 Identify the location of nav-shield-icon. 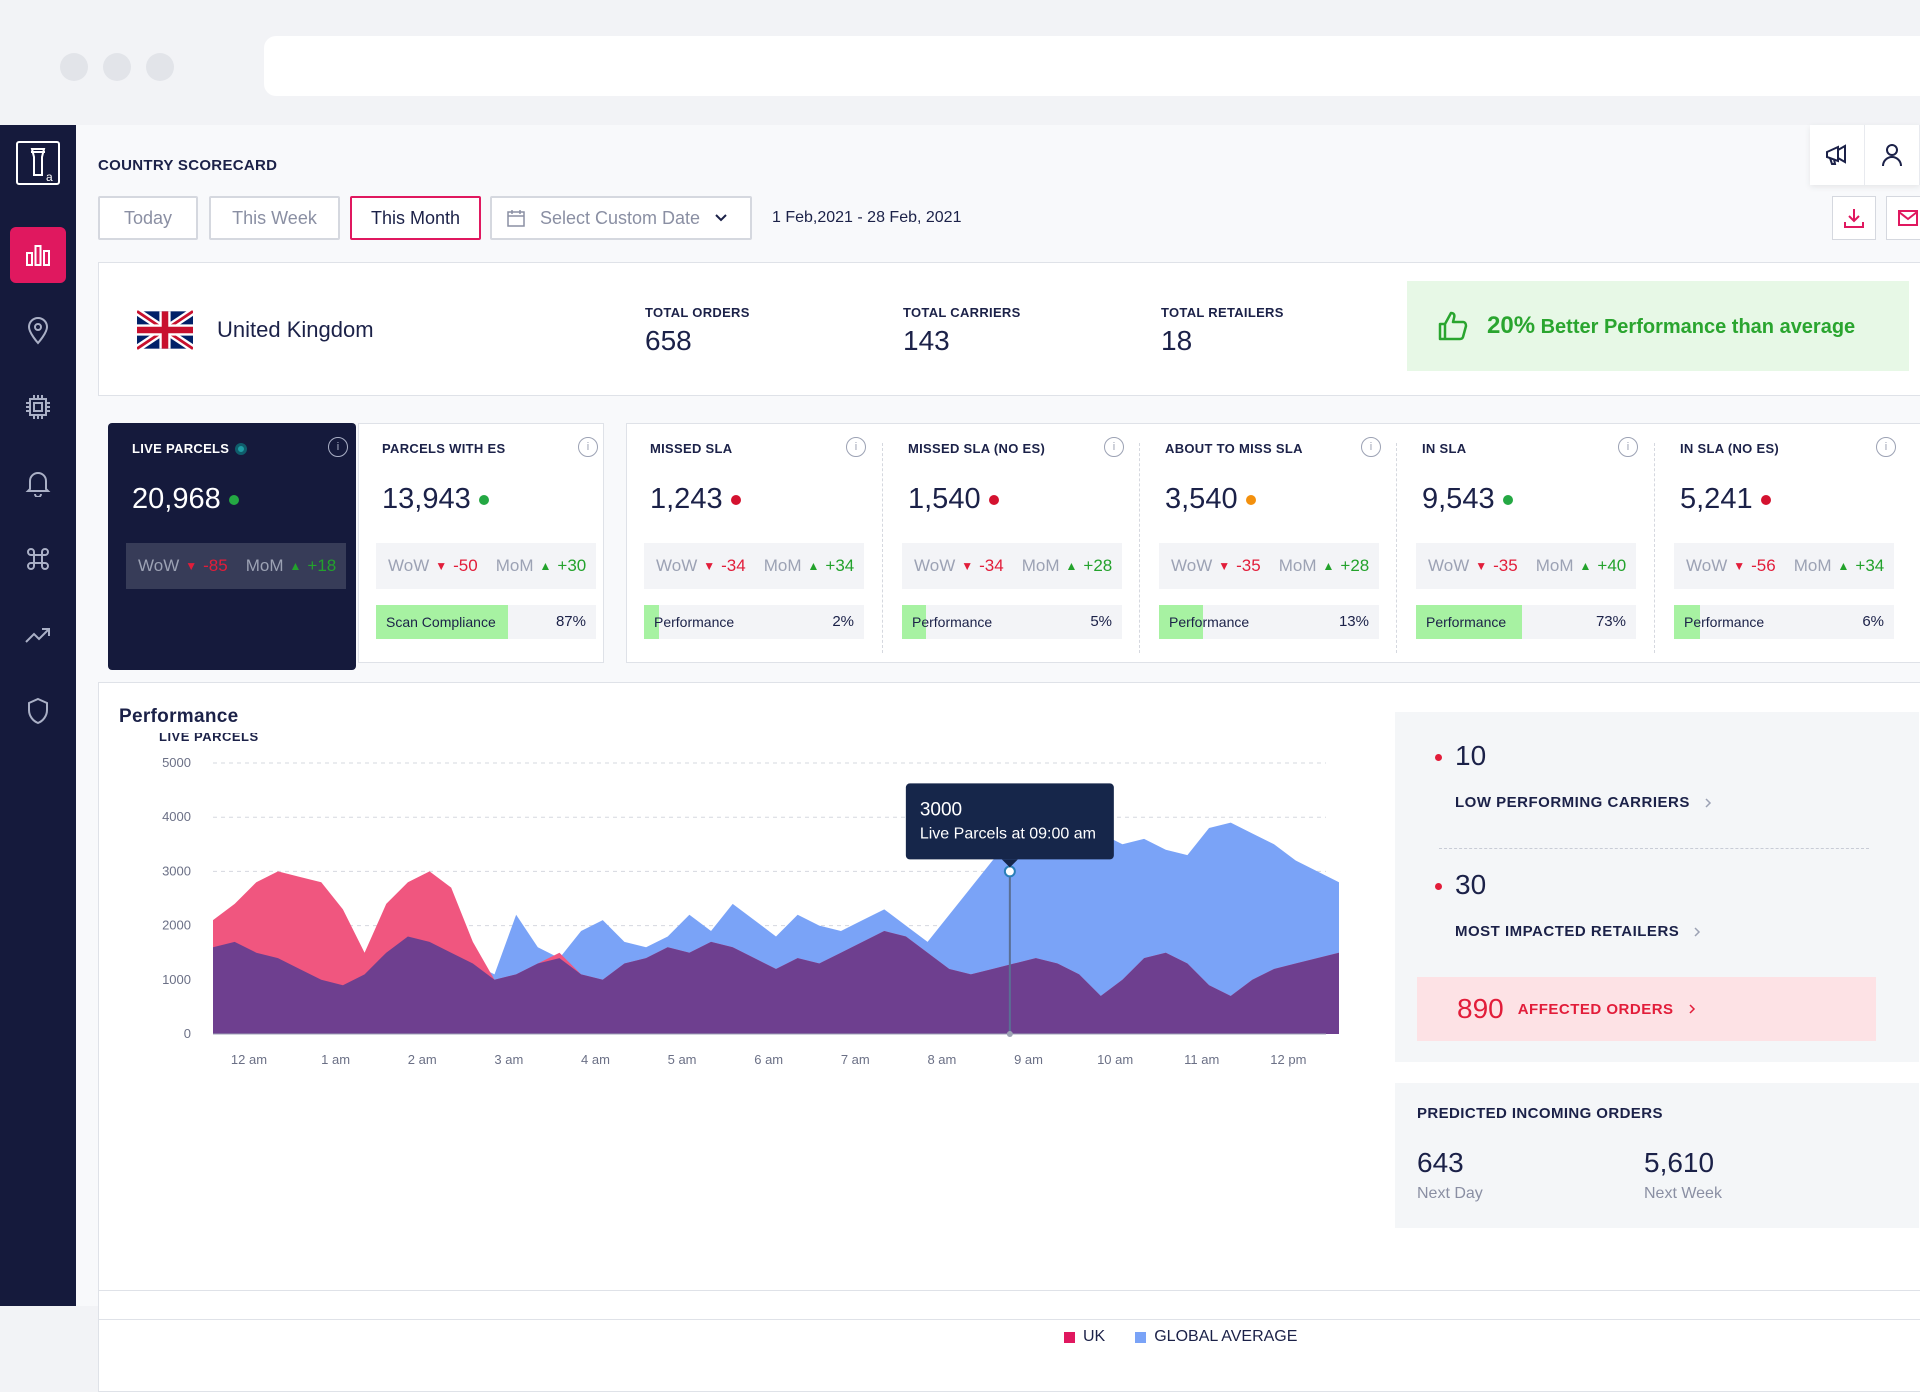
(38, 711).